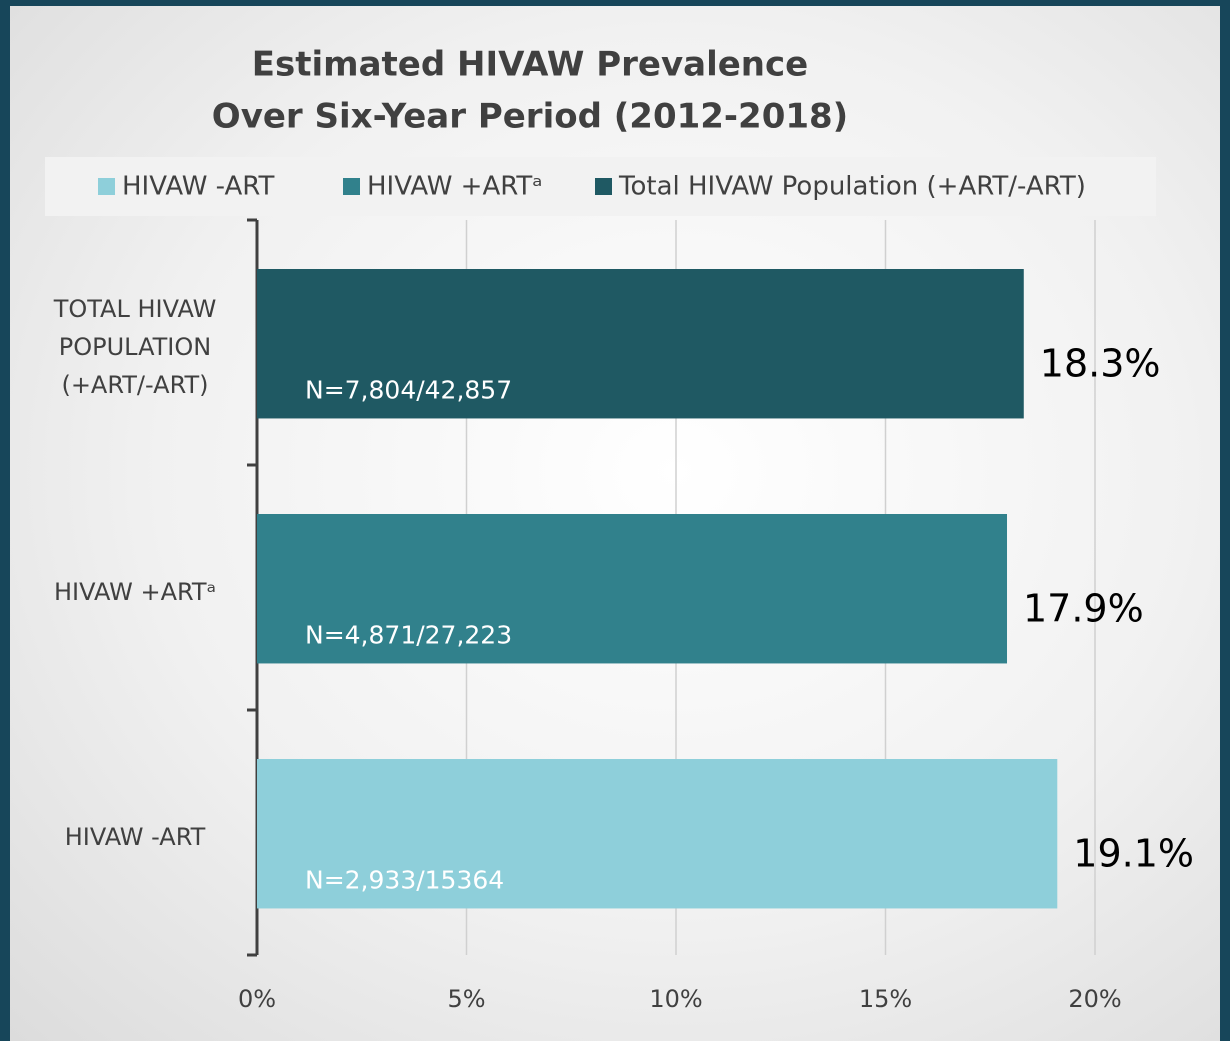 This screenshot has height=1041, width=1230. I want to click on chart-title: Over Six-Year Period (2012-2018), so click(530, 117).